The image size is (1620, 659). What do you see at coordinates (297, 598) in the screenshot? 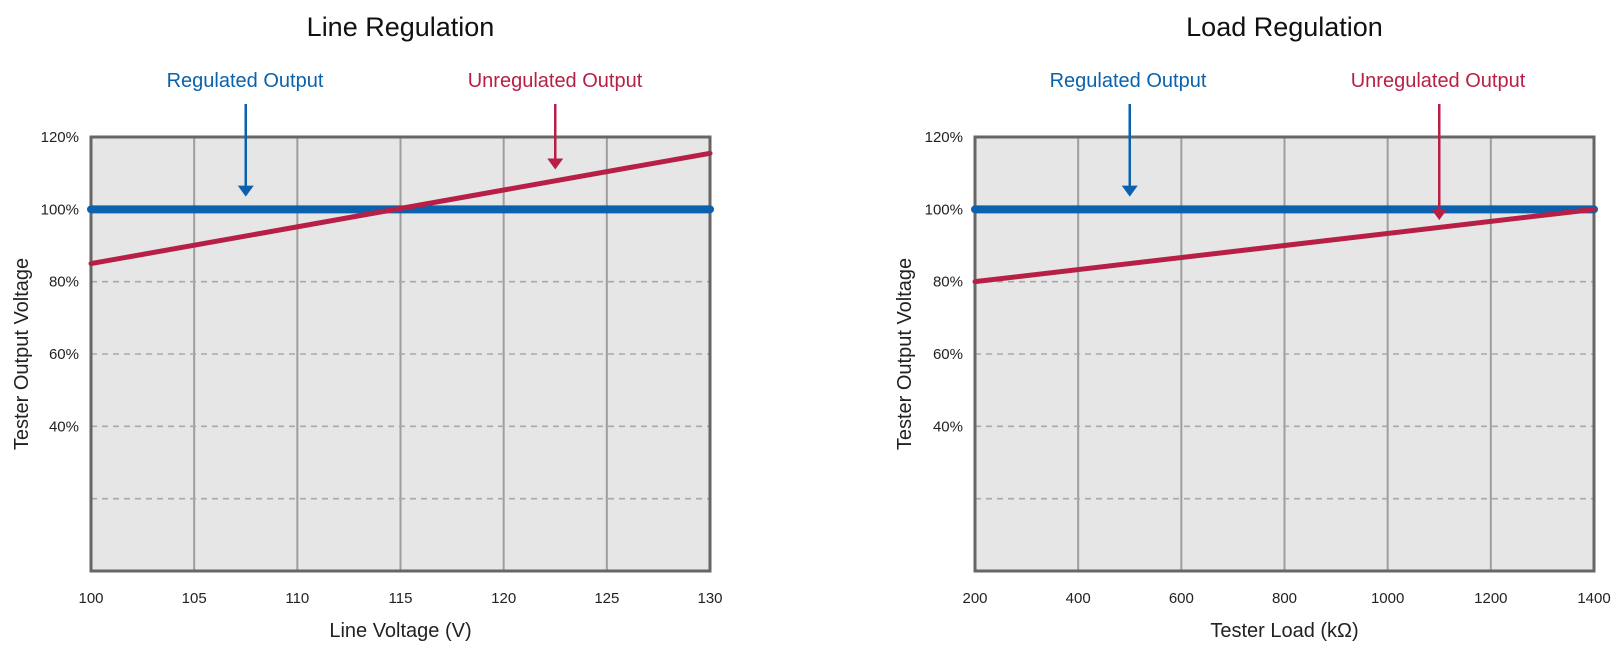
I see `x-tick-label: 110` at bounding box center [297, 598].